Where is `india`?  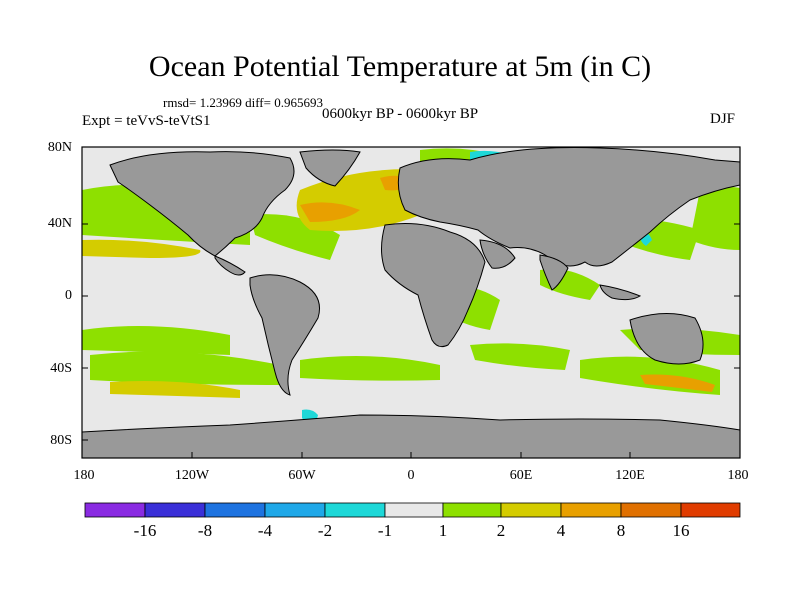
india is located at coordinates (554, 272).